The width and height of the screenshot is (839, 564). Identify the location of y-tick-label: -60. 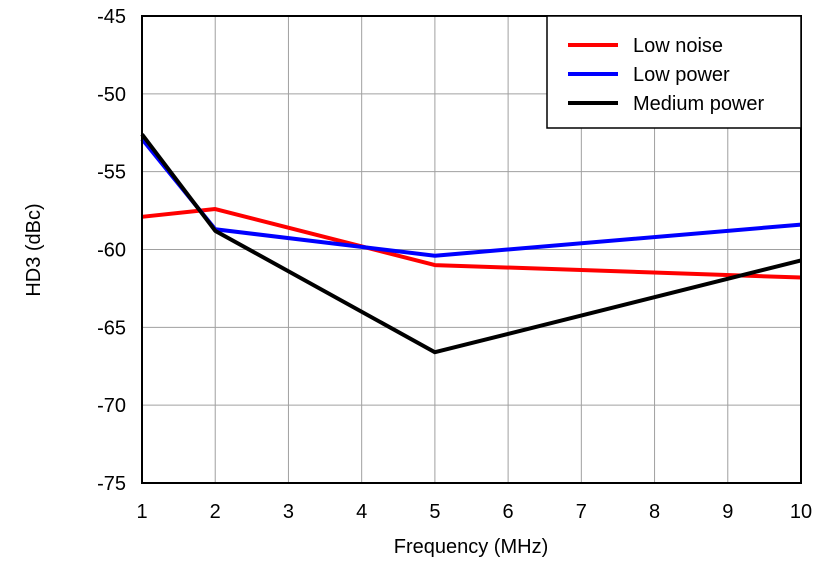
(111, 251).